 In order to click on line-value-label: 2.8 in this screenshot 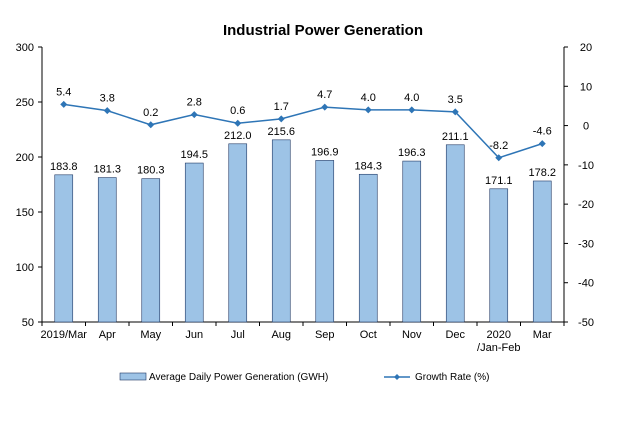, I will do `click(194, 103)`.